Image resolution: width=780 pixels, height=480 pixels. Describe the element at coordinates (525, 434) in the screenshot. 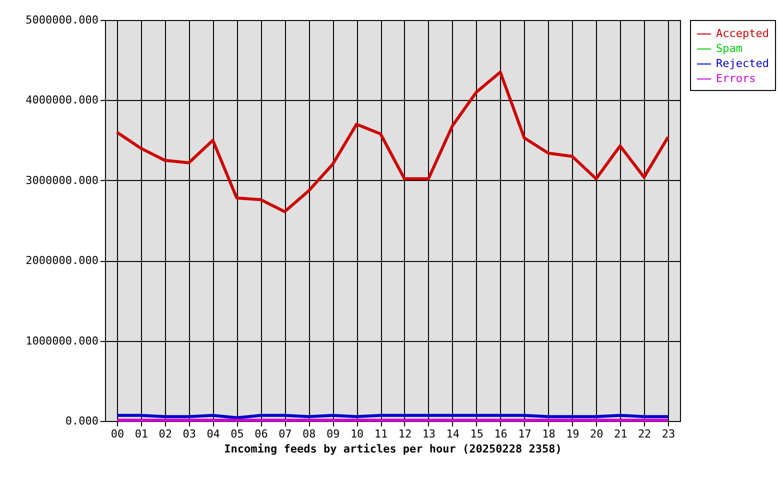

I see `x-tick-label: 17` at that location.